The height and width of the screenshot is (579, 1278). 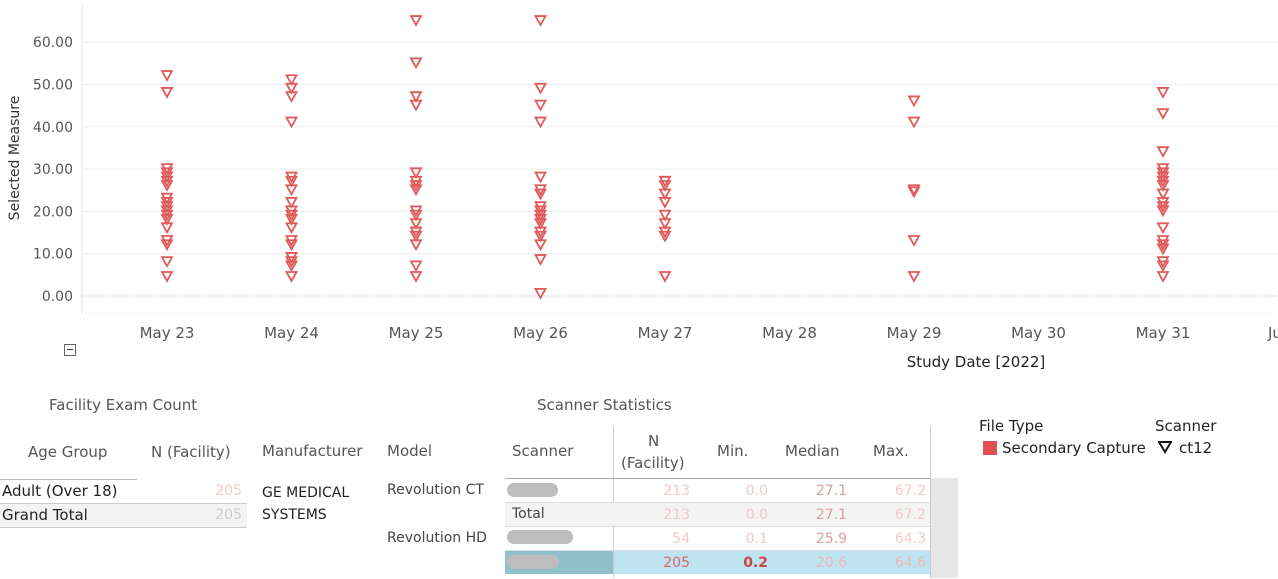 What do you see at coordinates (68, 452) in the screenshot?
I see `col-age-group: Age Group` at bounding box center [68, 452].